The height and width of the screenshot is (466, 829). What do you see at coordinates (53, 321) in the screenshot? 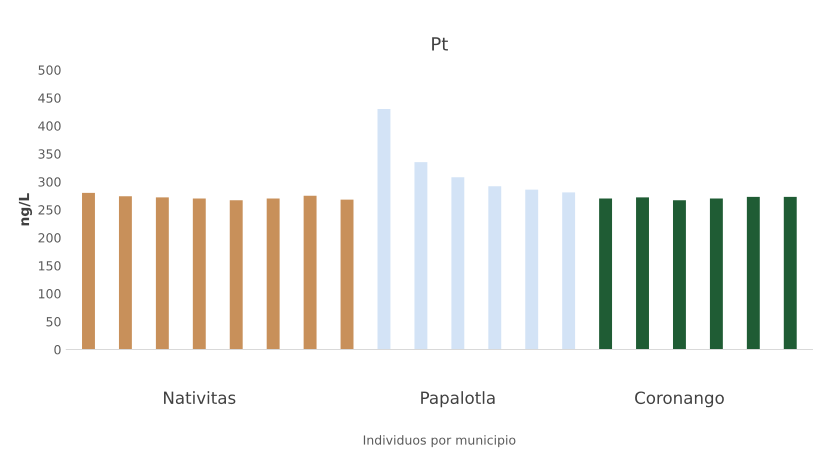
I see `y-tick-label: 50` at bounding box center [53, 321].